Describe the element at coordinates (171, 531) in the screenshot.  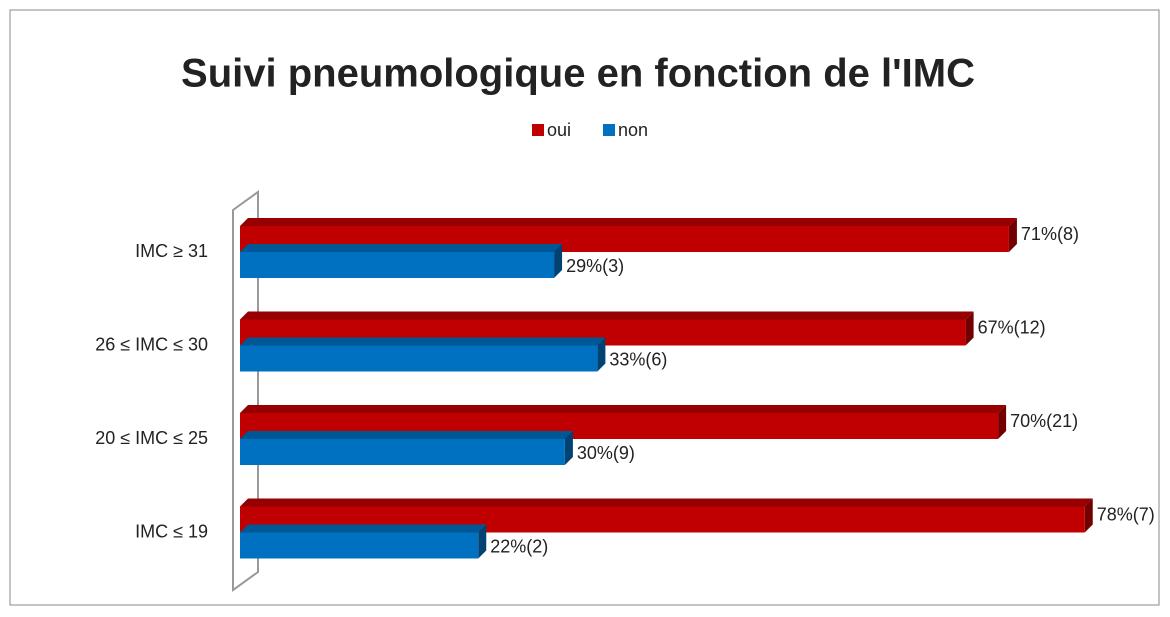
I see `y-tick-label: IMC ≤ 19` at that location.